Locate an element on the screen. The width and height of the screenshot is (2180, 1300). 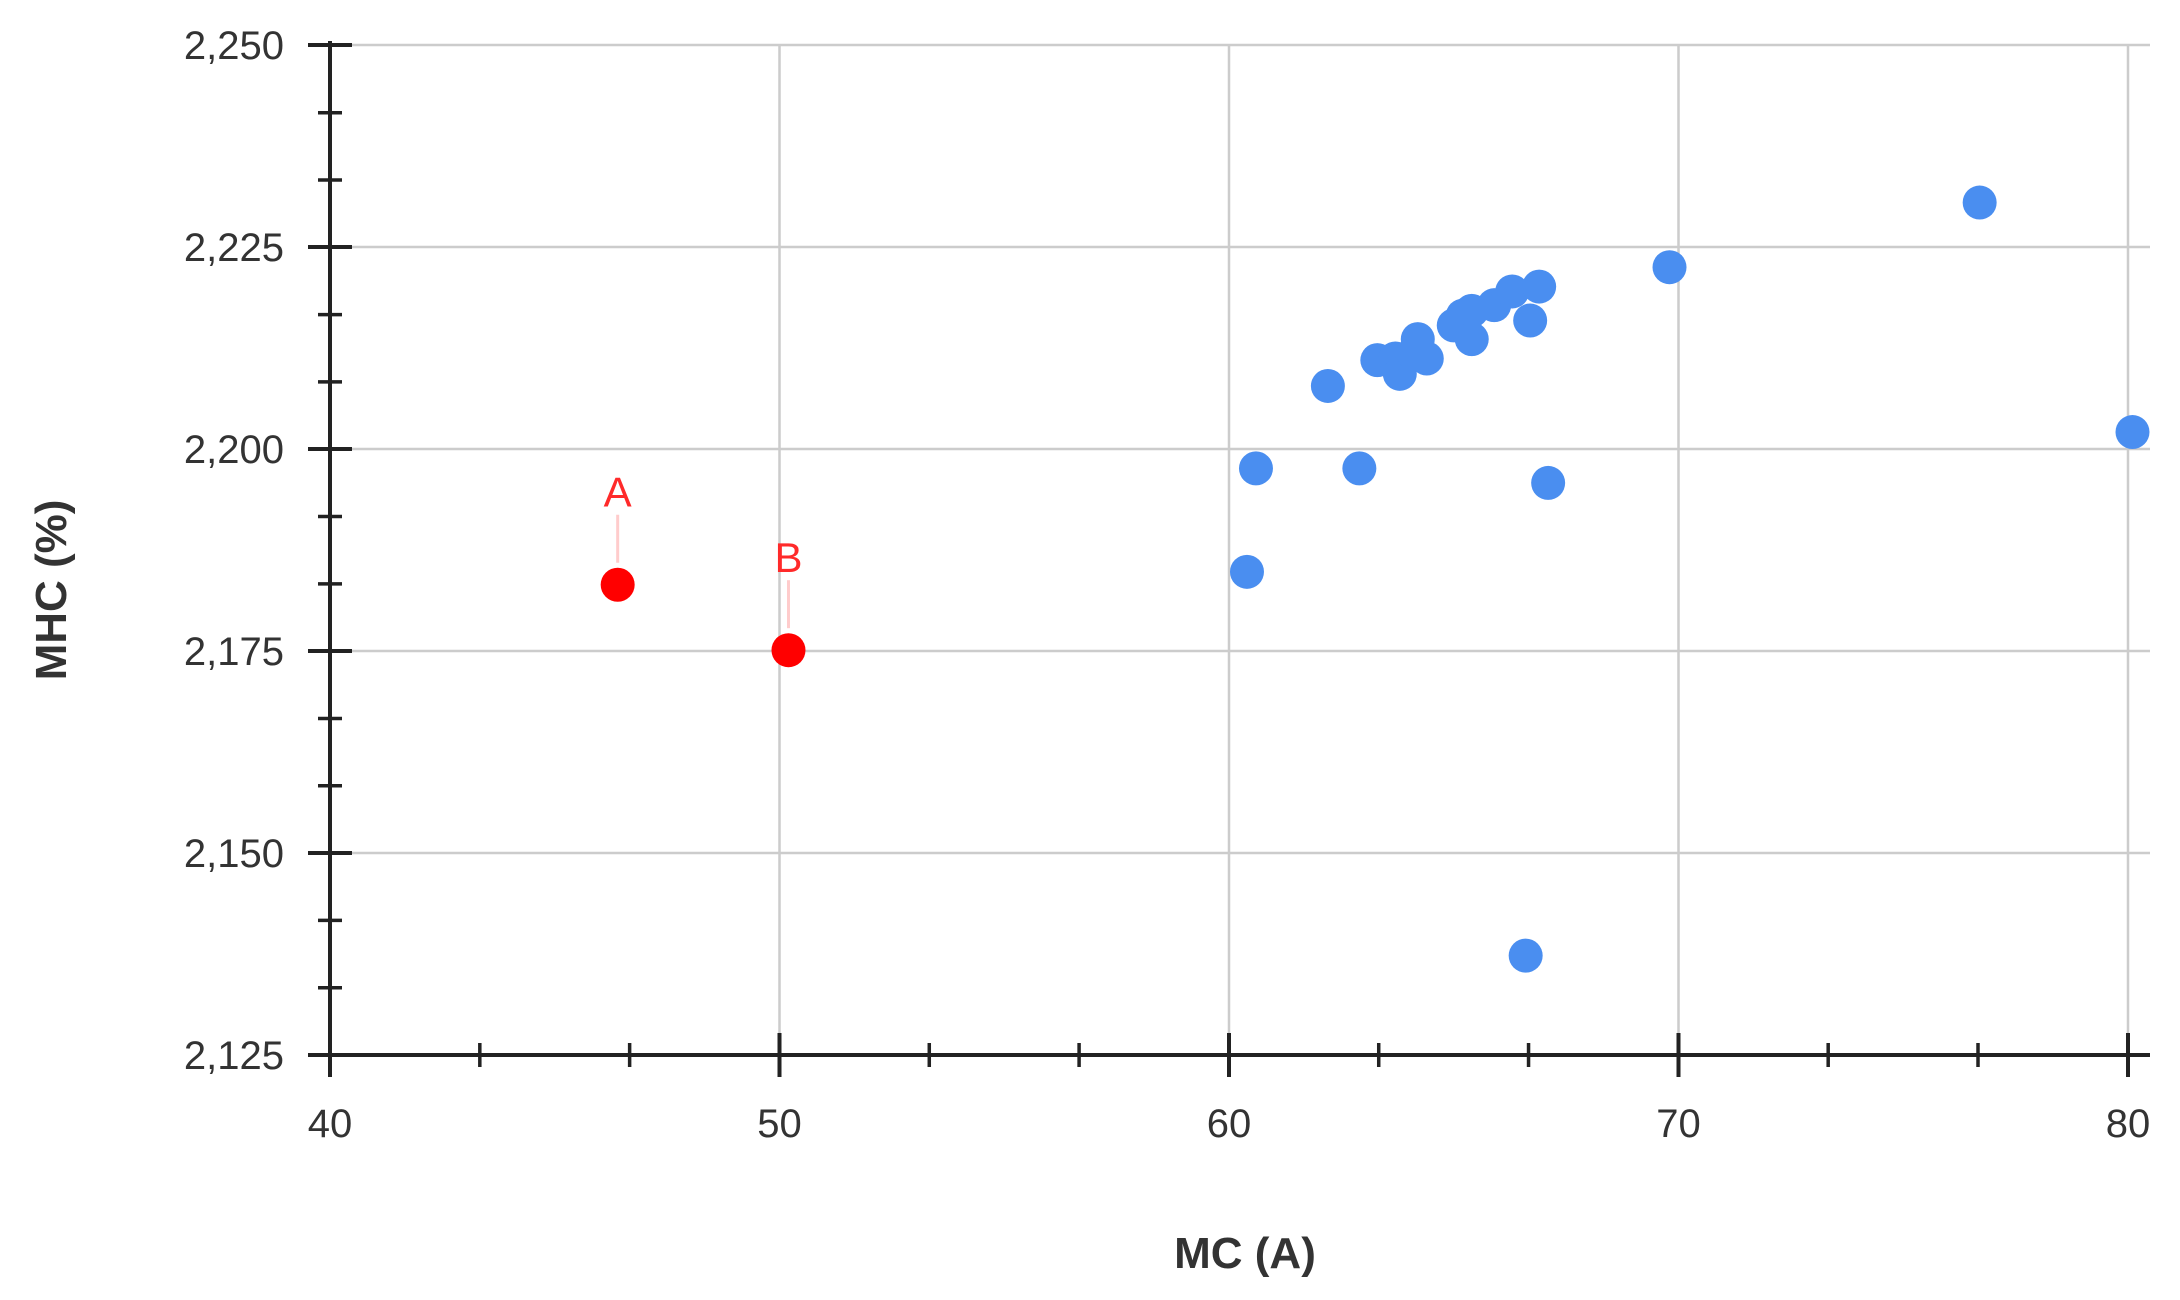
y-tick-label: 2,125 is located at coordinates (234, 1056).